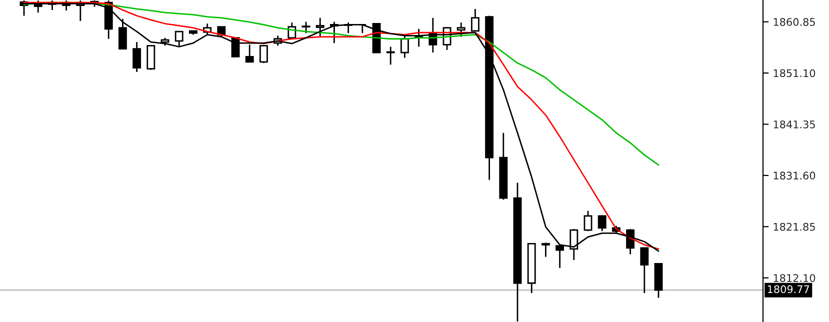 The image size is (829, 322). I want to click on y-tick-label: 1831.60, so click(795, 176).